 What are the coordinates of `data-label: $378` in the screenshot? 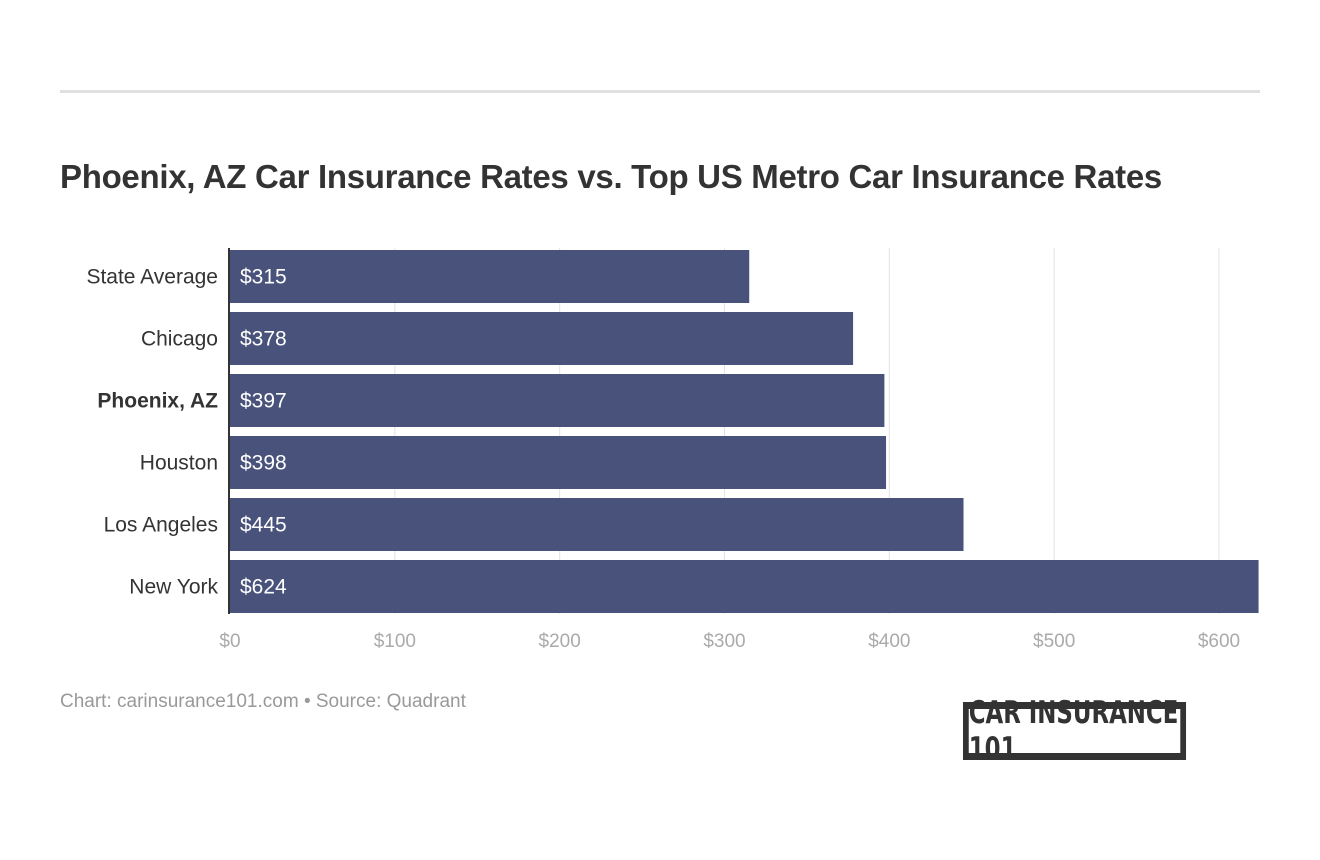 It's located at (263, 339).